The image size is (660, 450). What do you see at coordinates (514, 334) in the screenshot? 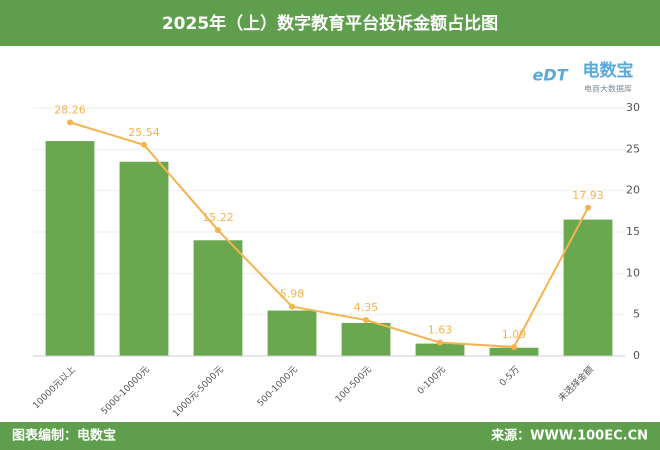
I see `data-label: 1.09` at bounding box center [514, 334].